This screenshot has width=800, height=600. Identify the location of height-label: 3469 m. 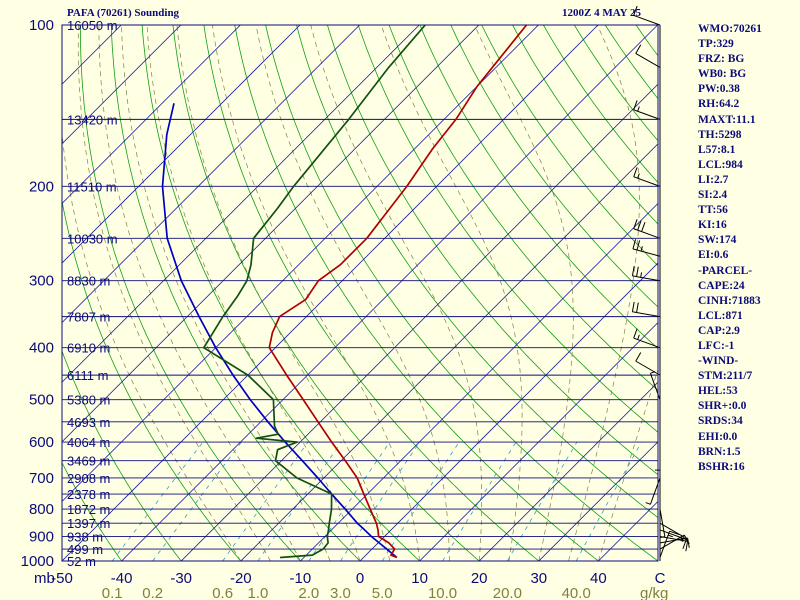
(88, 461).